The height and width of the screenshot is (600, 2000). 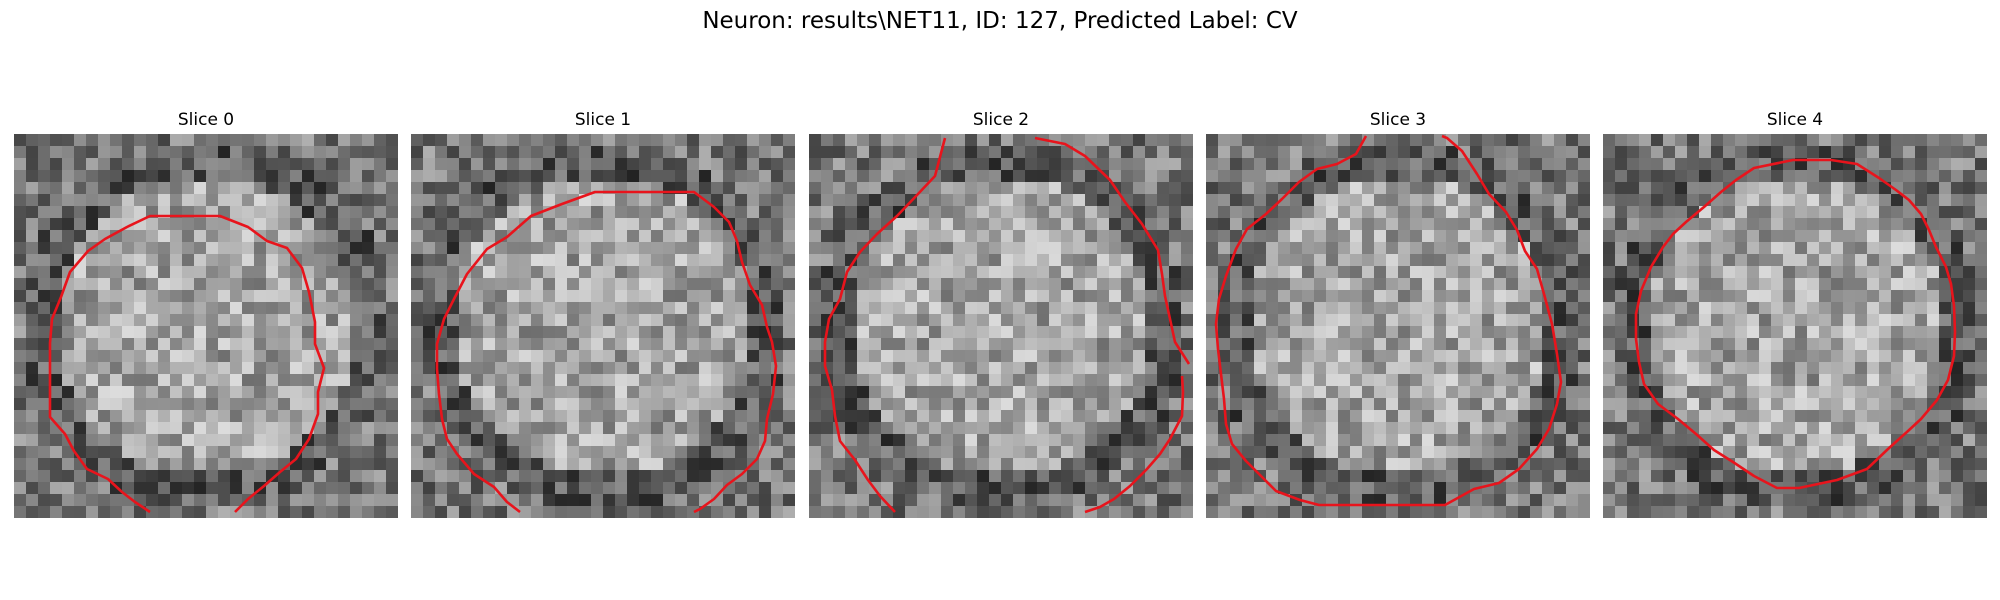 What do you see at coordinates (603, 120) in the screenshot?
I see `panel-title: Slice 1` at bounding box center [603, 120].